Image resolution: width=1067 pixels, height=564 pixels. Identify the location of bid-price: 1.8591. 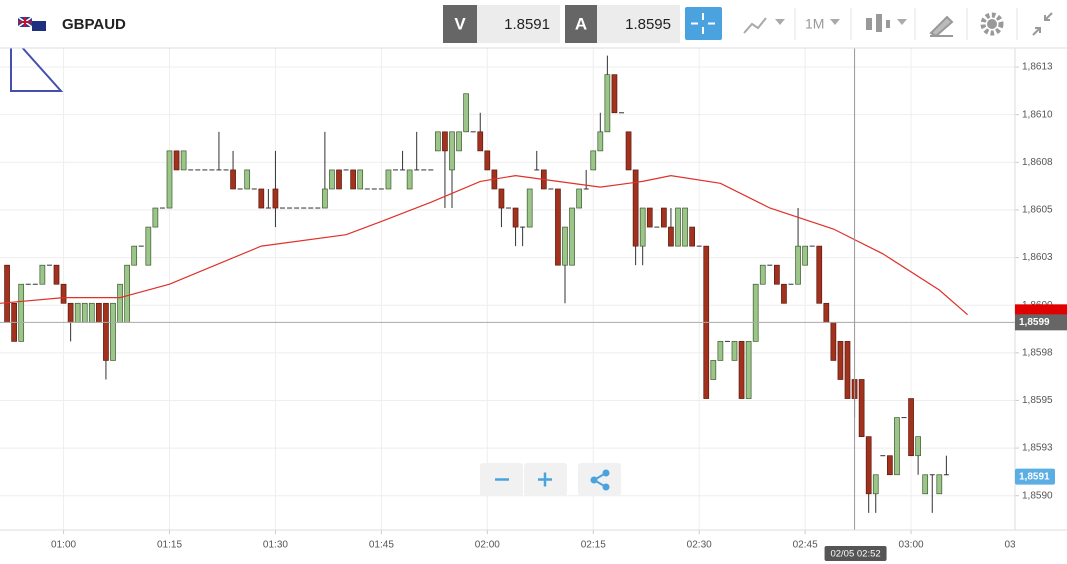
(527, 24).